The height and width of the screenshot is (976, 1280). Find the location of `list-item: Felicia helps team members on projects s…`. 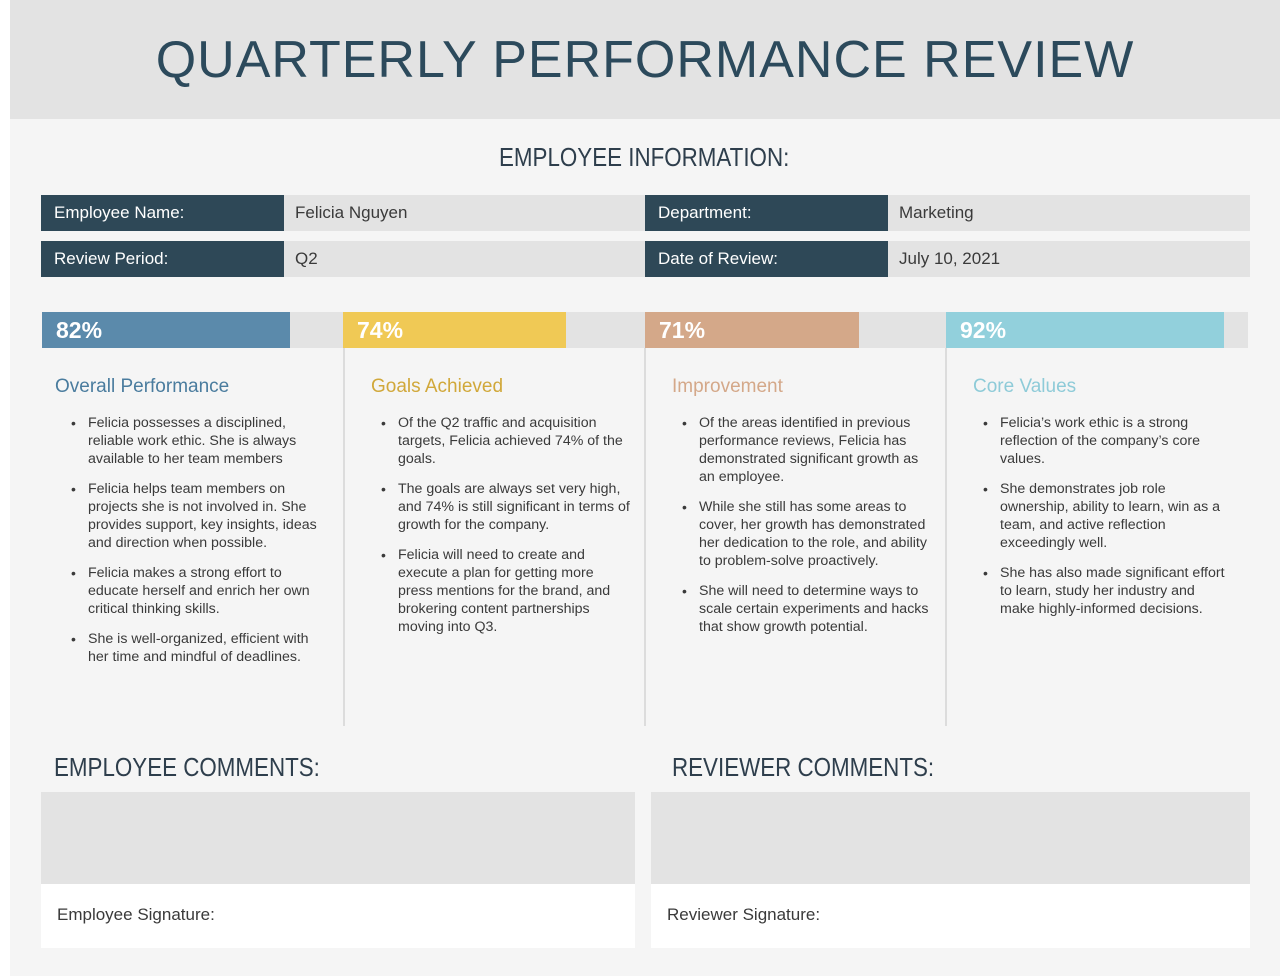

list-item: Felicia helps team members on projects s… is located at coordinates (199, 516).